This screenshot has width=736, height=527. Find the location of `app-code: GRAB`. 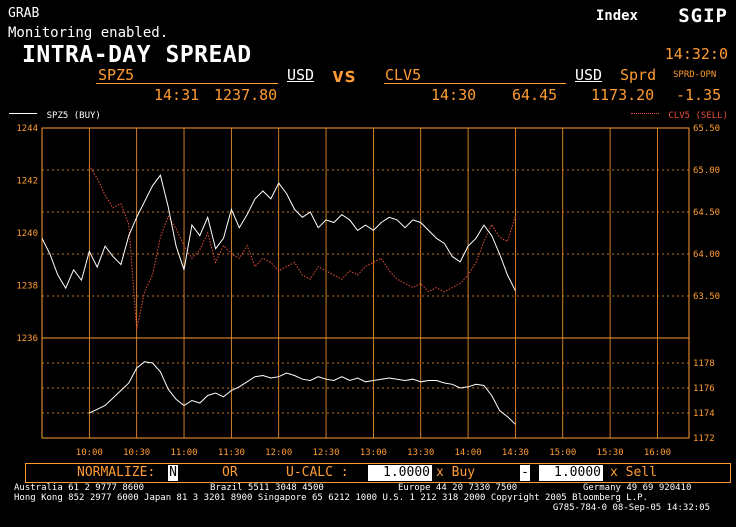

app-code: GRAB is located at coordinates (24, 13).